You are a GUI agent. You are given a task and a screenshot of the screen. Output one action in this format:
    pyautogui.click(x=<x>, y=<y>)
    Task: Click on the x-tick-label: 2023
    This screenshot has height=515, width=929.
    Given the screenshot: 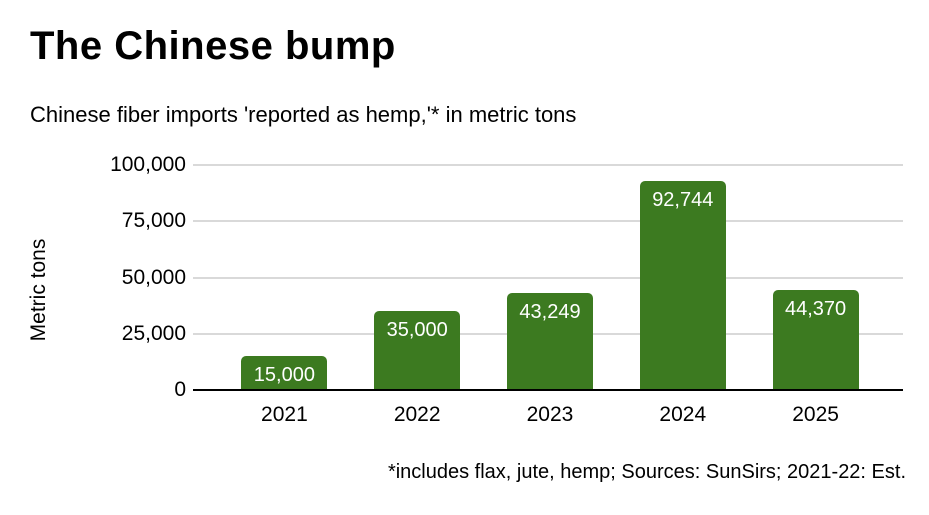 What is the action you would take?
    pyautogui.click(x=550, y=414)
    